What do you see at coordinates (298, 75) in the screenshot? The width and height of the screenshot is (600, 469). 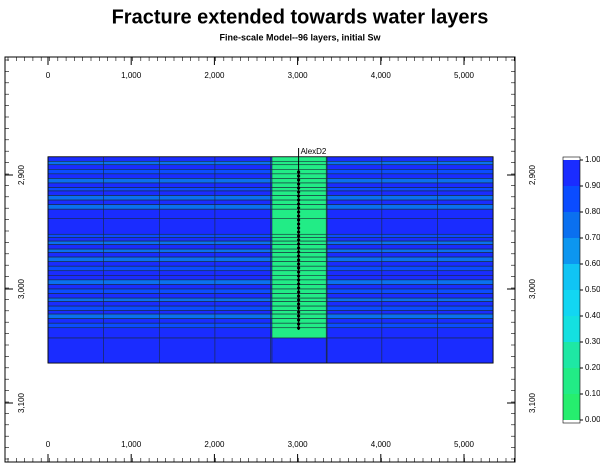 I see `x-tick-label: 3,000` at bounding box center [298, 75].